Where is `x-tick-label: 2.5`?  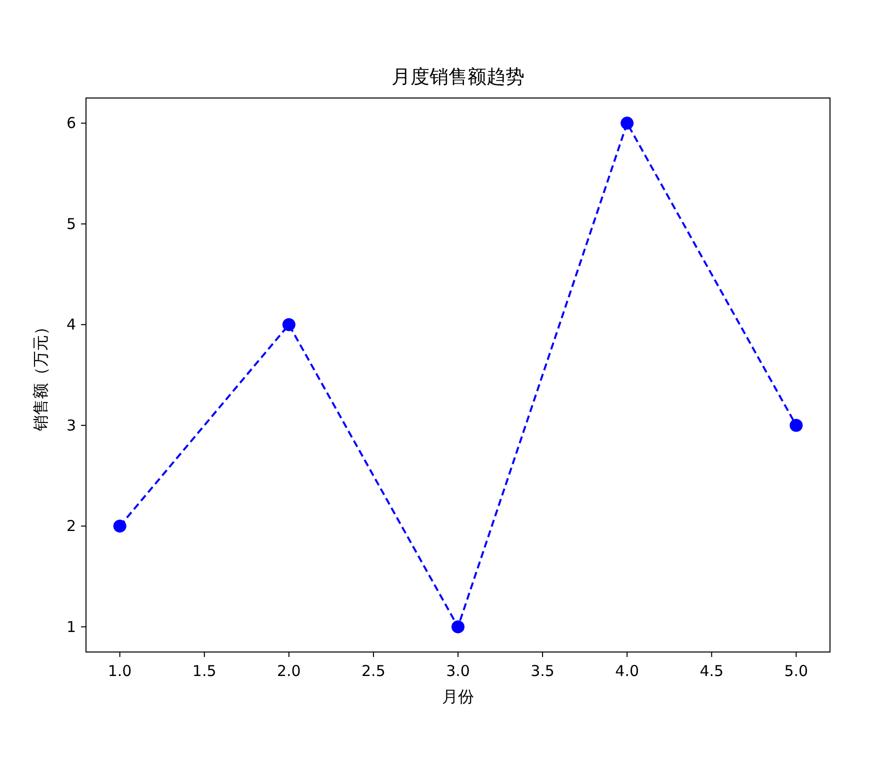
x-tick-label: 2.5 is located at coordinates (374, 671).